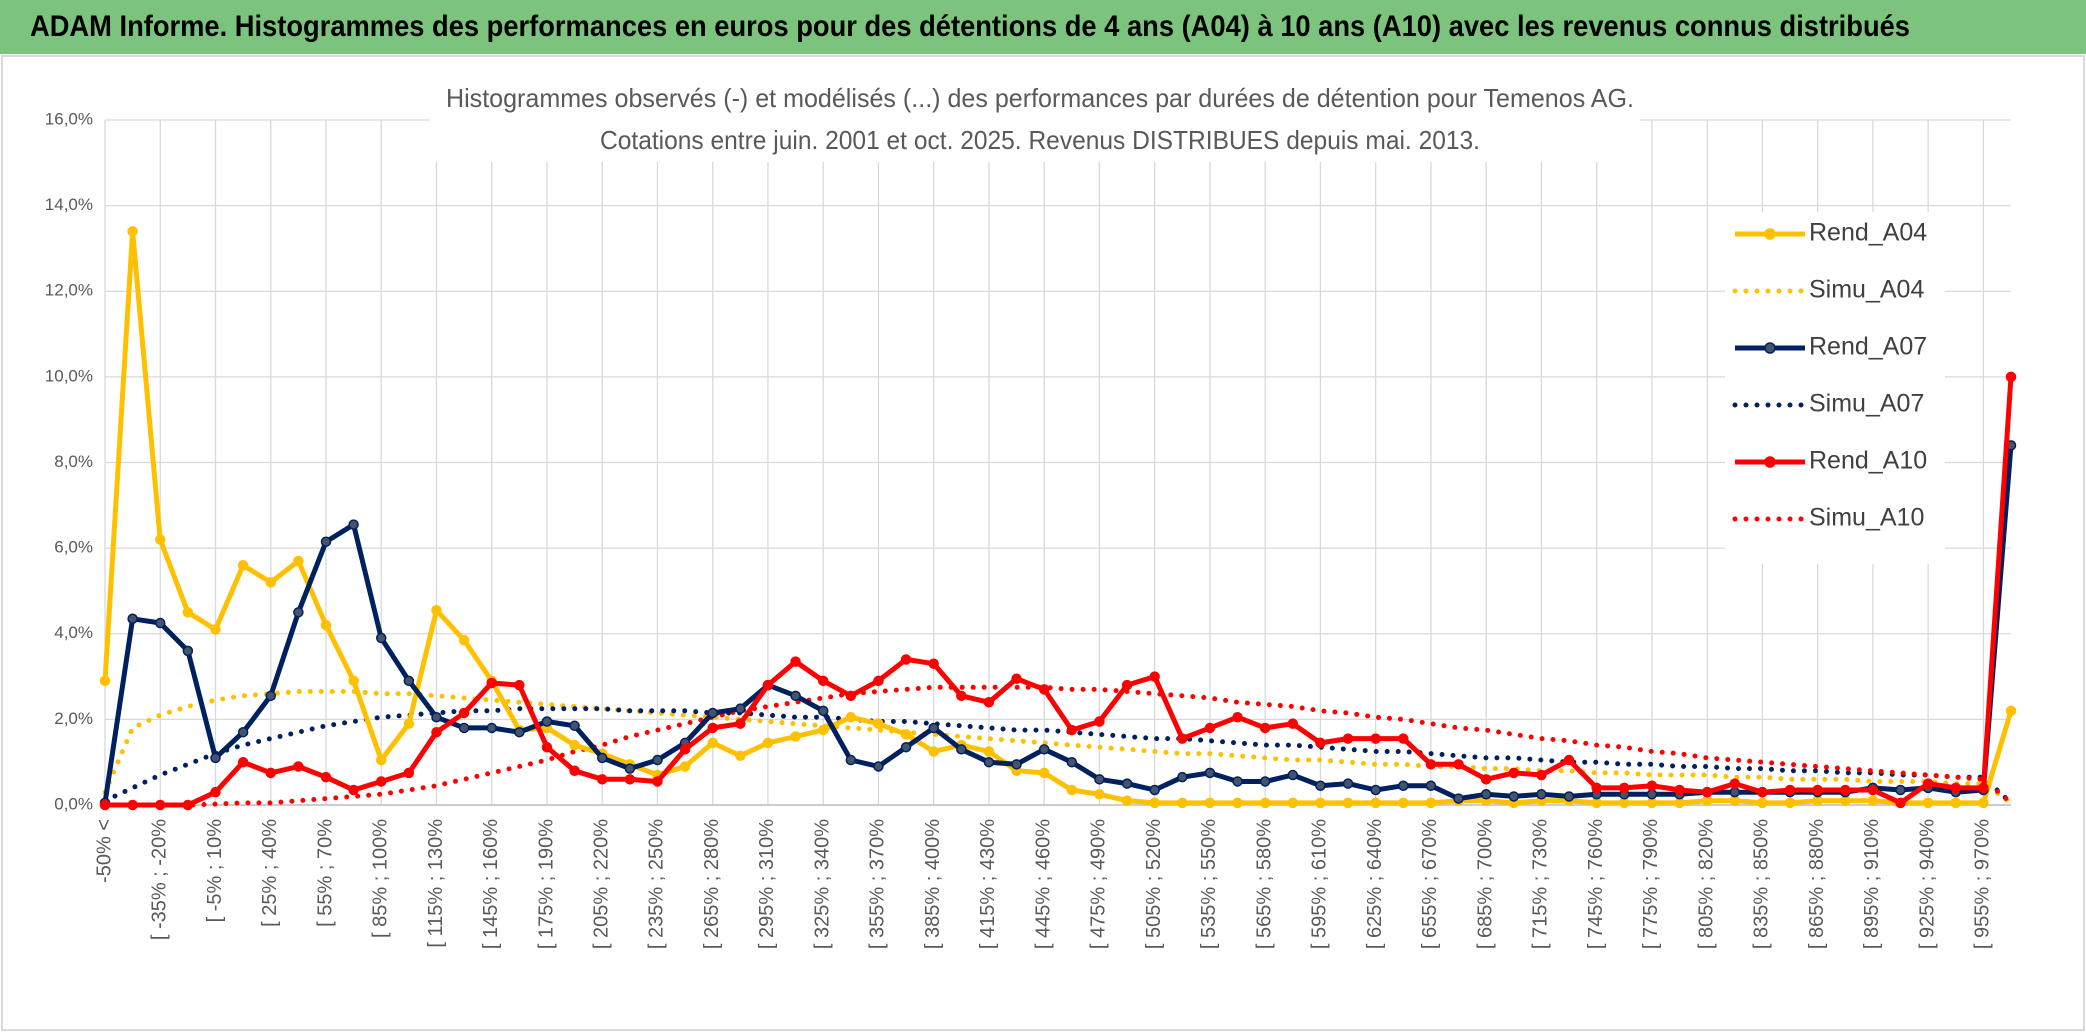  What do you see at coordinates (1320, 884) in the screenshot?
I see `x-tick-label: [ 595% ; 610%` at bounding box center [1320, 884].